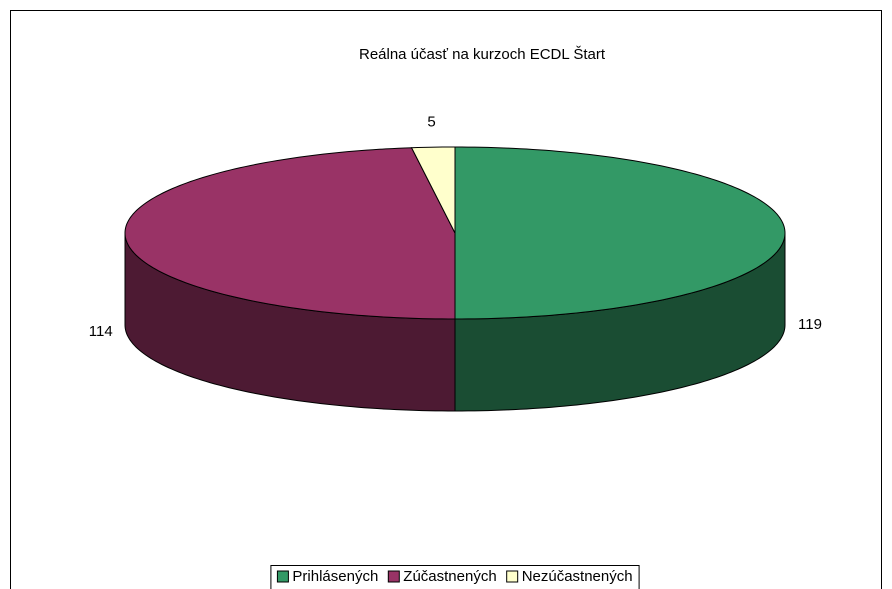 This screenshot has width=892, height=589. I want to click on chart-title: Reálna účasť na kurzoch ECDL Štart, so click(482, 54).